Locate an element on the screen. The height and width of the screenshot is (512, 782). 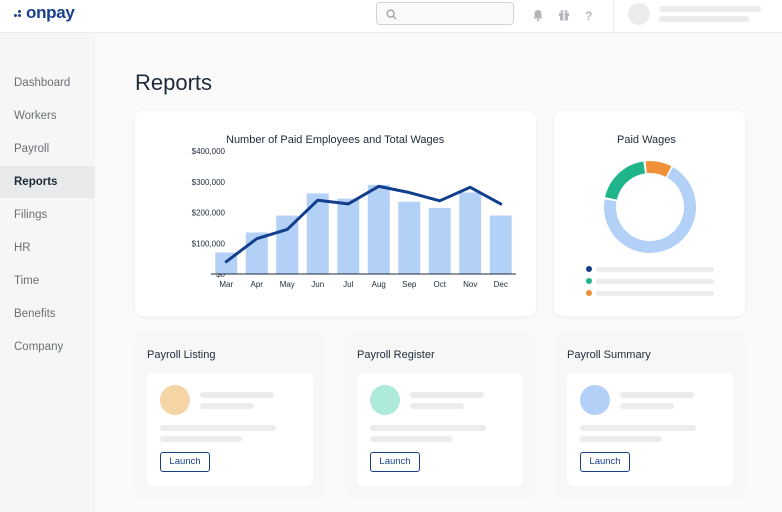
x-tick-label: Jul is located at coordinates (348, 284).